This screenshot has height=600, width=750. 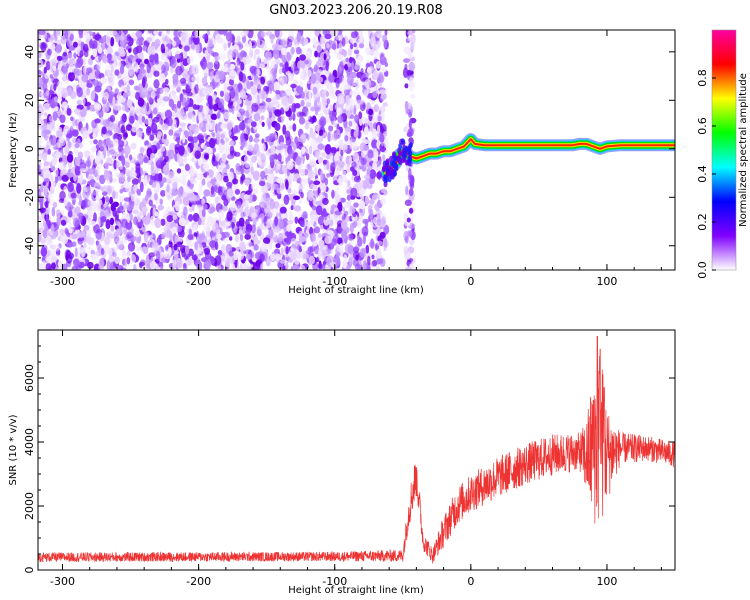 What do you see at coordinates (334, 281) in the screenshot?
I see `spectrogram-xtick-label: -100` at bounding box center [334, 281].